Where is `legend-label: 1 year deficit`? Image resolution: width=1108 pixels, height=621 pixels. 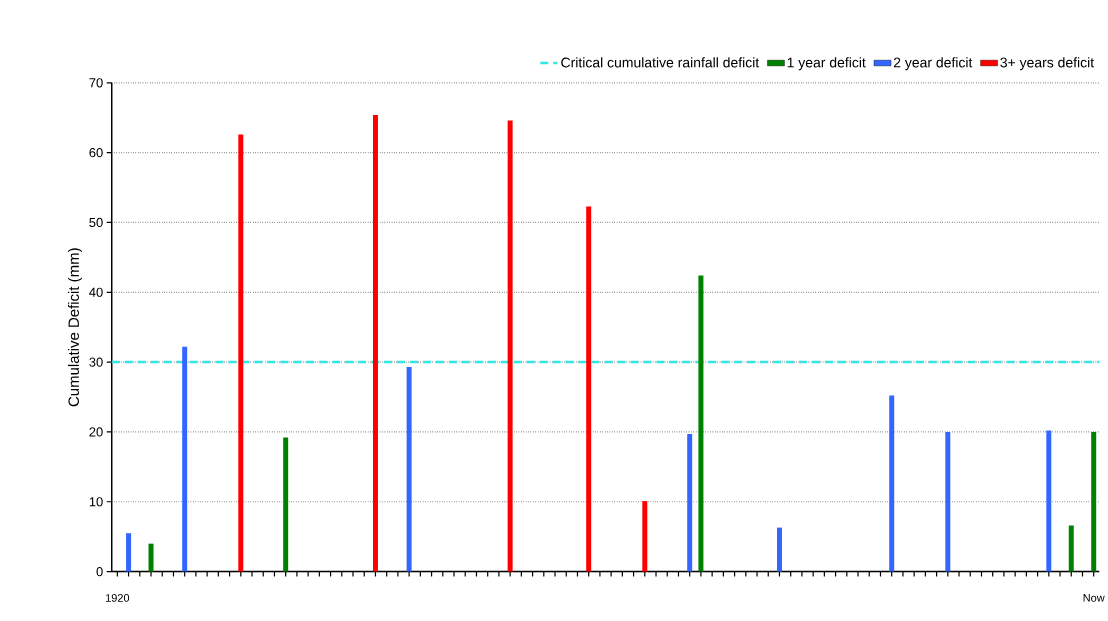 legend-label: 1 year deficit is located at coordinates (826, 63).